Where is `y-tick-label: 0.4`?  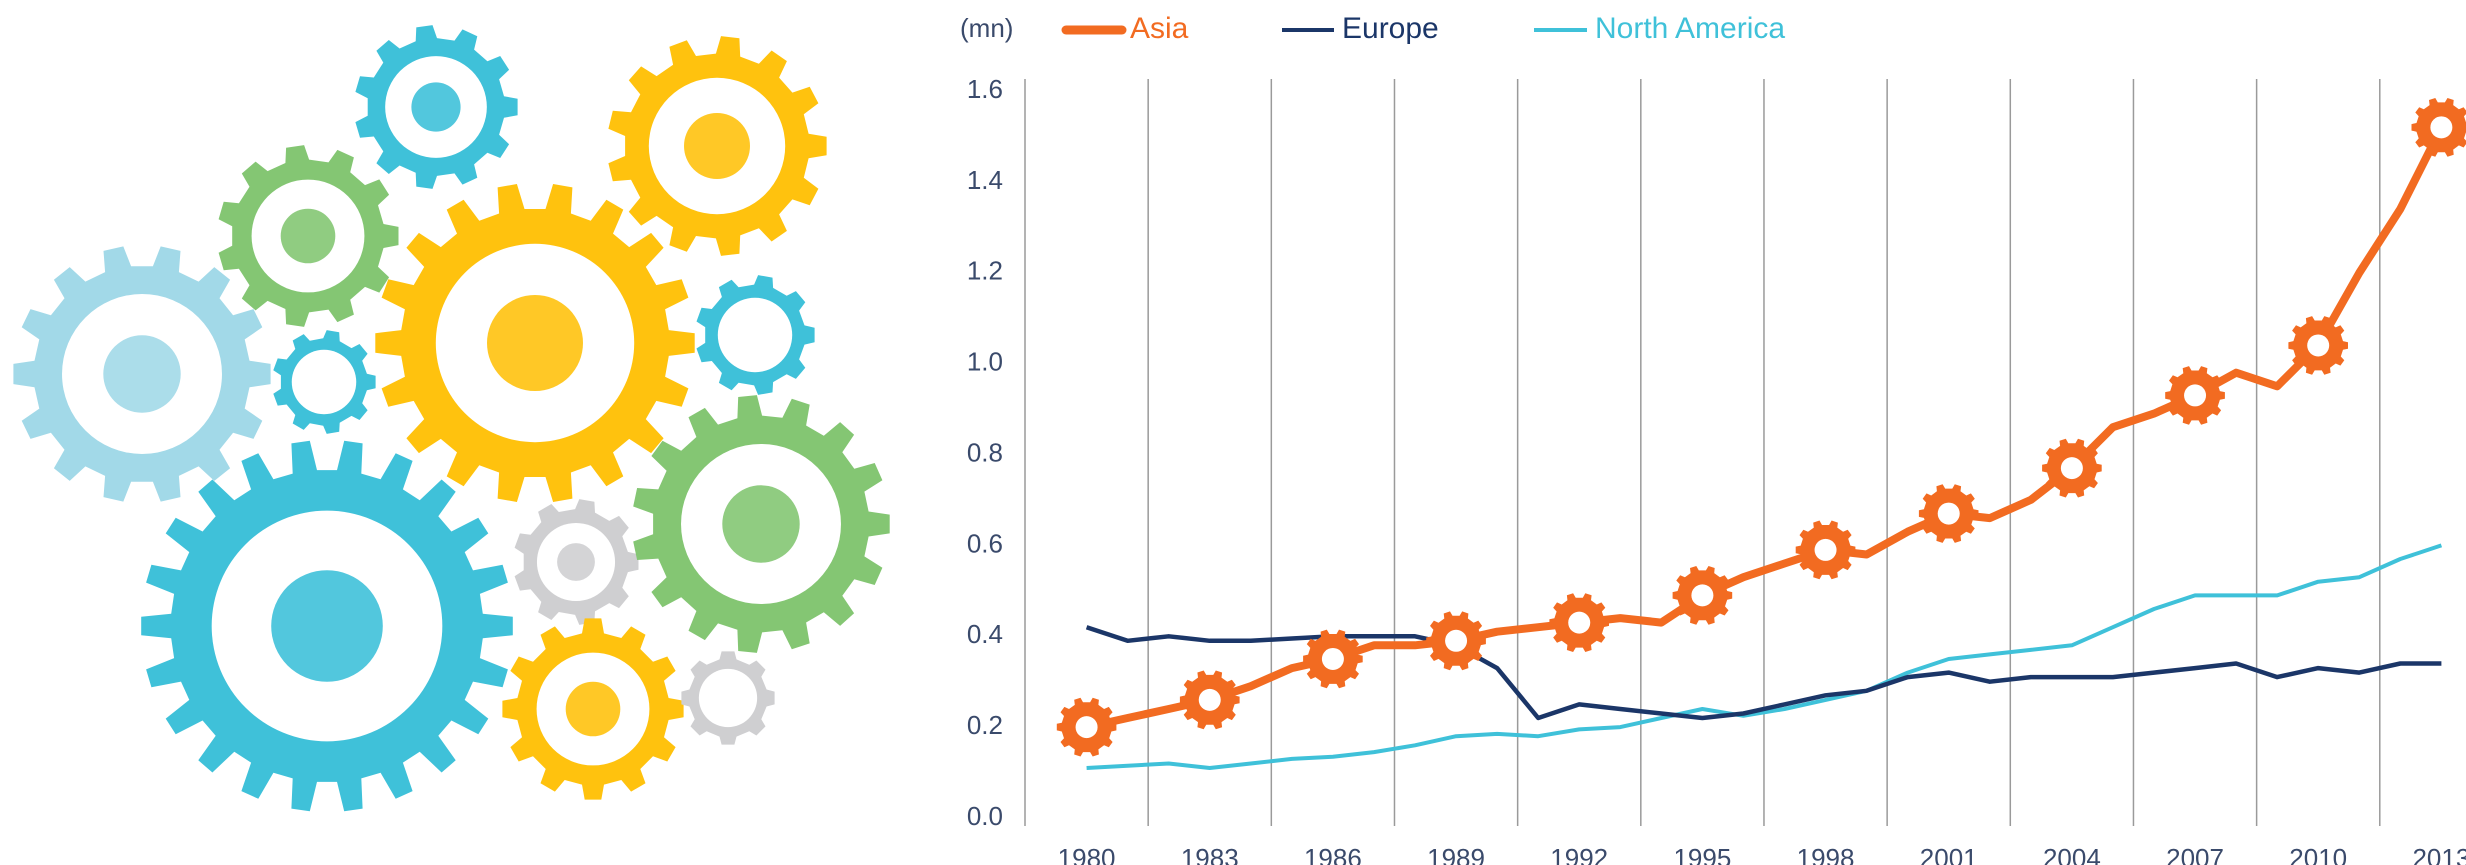
y-tick-label: 0.4 is located at coordinates (985, 634).